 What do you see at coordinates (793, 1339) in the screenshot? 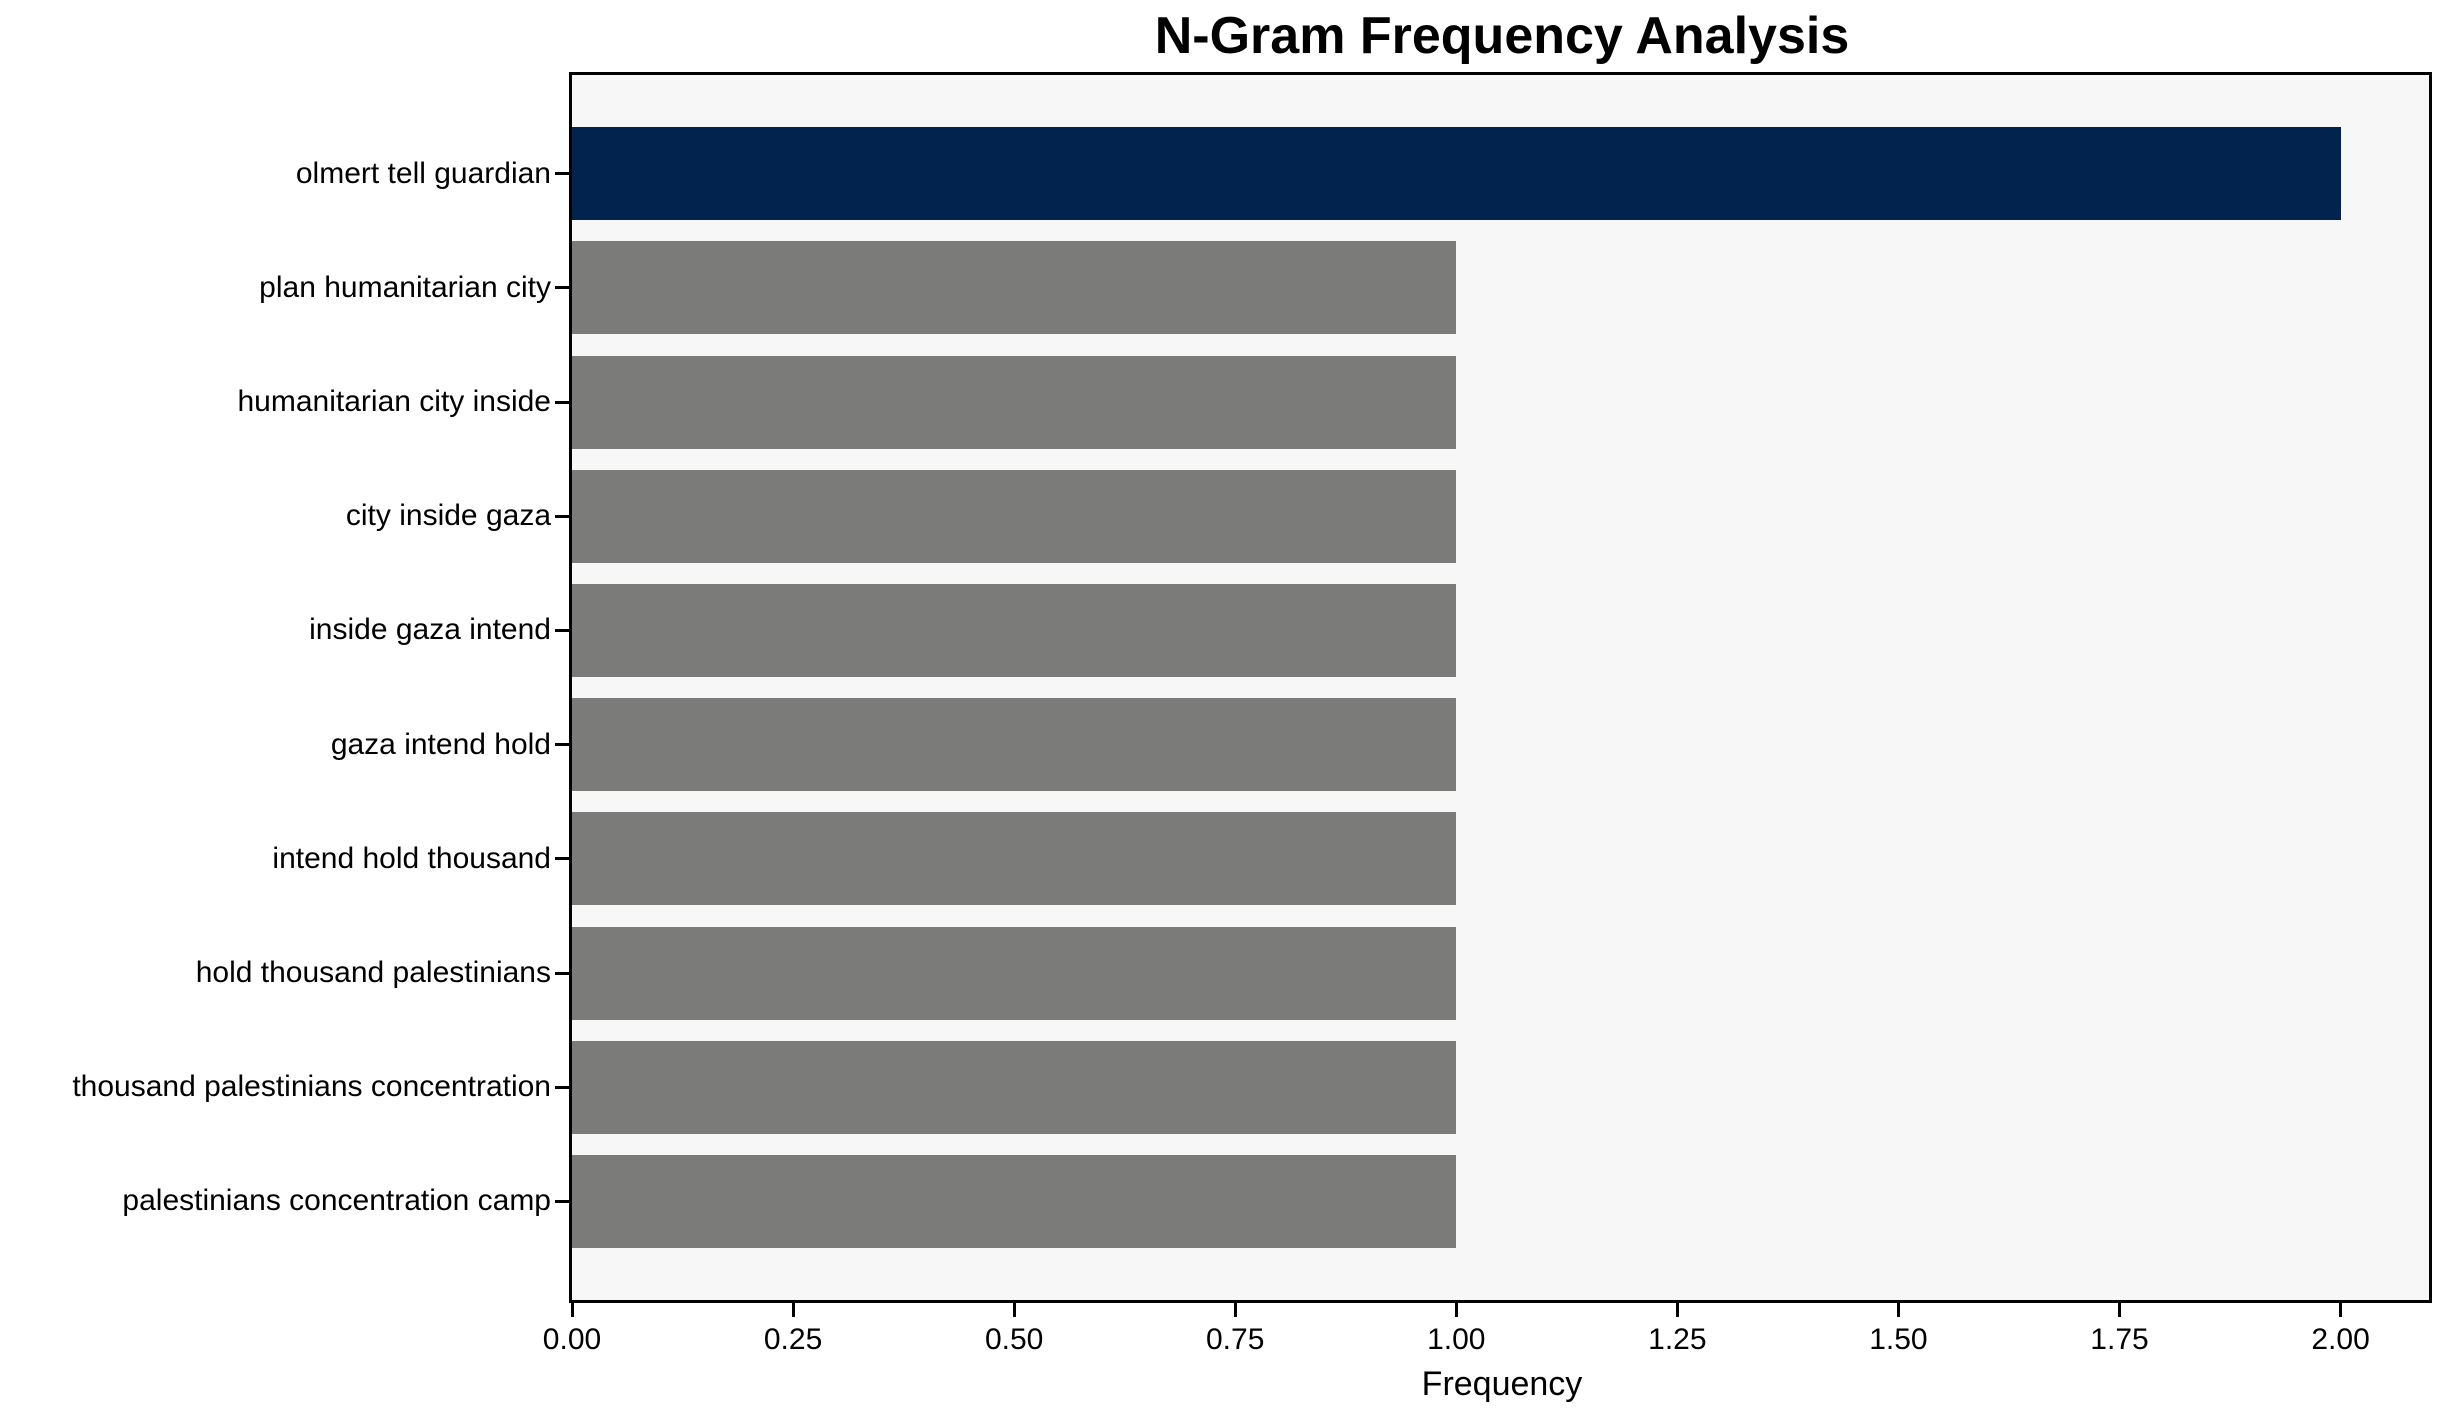
I see `x-tick-label: 0.25` at bounding box center [793, 1339].